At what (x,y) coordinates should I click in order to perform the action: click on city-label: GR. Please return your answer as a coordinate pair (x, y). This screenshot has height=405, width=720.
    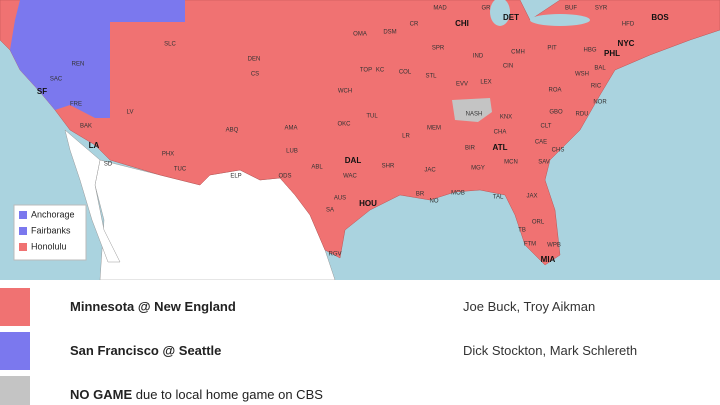
    Looking at the image, I should click on (487, 9).